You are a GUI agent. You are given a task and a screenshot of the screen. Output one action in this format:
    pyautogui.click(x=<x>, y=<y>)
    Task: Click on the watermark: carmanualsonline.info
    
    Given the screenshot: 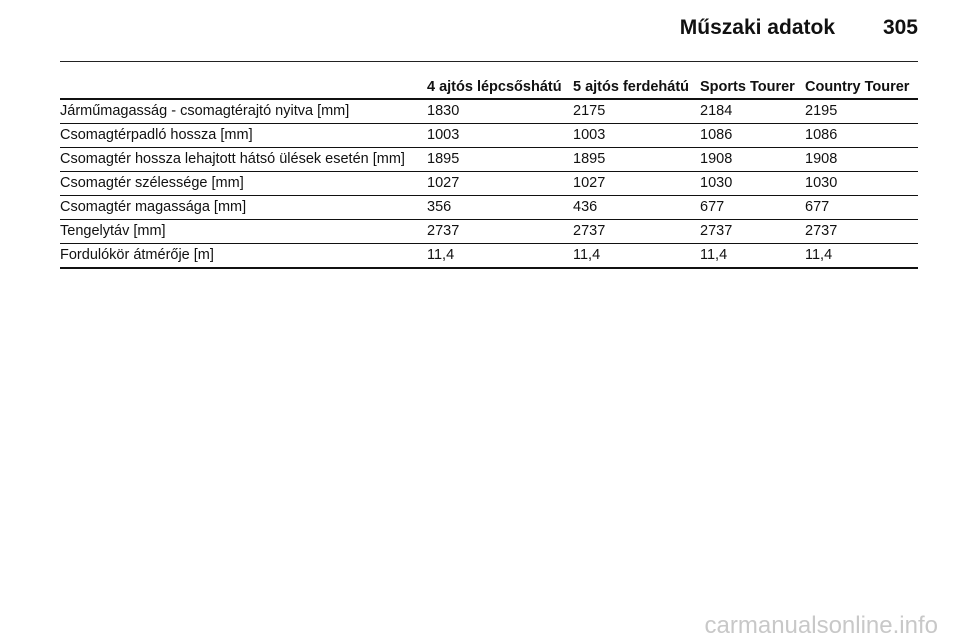 What is the action you would take?
    pyautogui.click(x=821, y=625)
    